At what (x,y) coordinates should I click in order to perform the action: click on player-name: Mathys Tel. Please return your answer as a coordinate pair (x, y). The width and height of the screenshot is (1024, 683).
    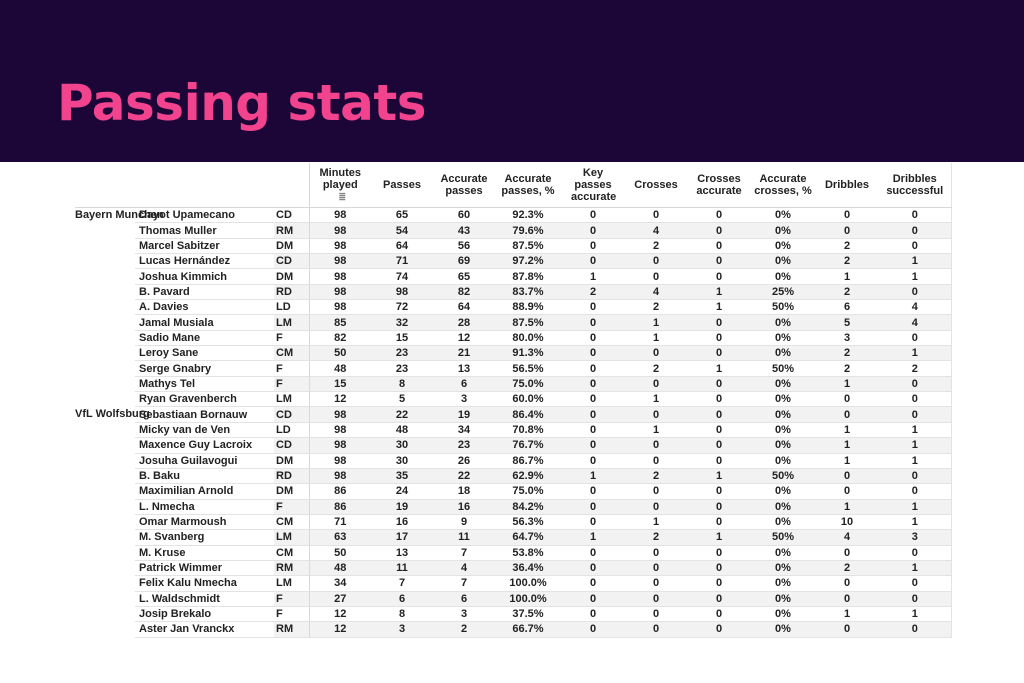
    Looking at the image, I should click on (204, 384).